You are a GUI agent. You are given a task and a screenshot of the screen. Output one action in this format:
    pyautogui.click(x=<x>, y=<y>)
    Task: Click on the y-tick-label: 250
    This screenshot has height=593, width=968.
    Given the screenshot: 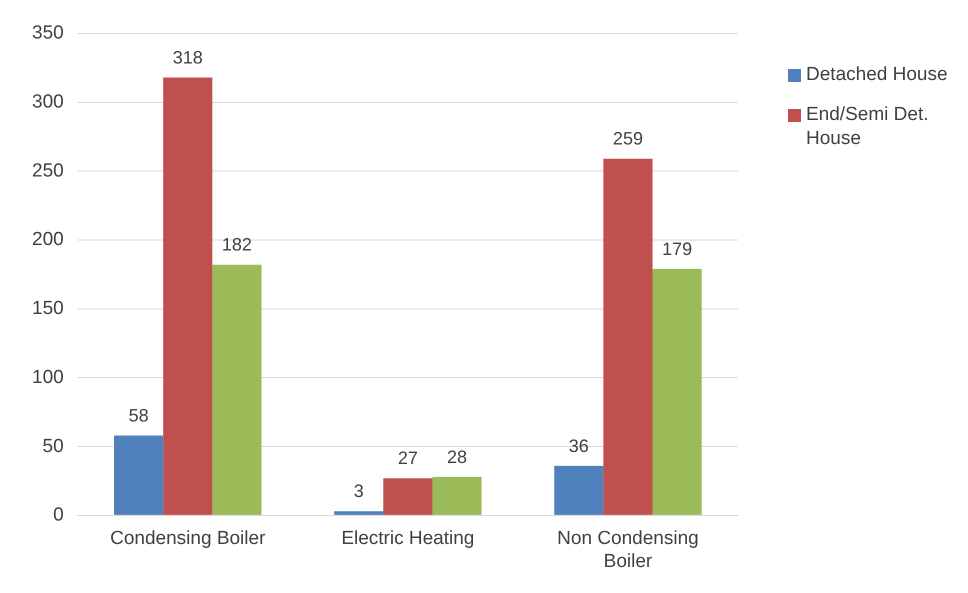 What is the action you would take?
    pyautogui.click(x=48, y=171)
    